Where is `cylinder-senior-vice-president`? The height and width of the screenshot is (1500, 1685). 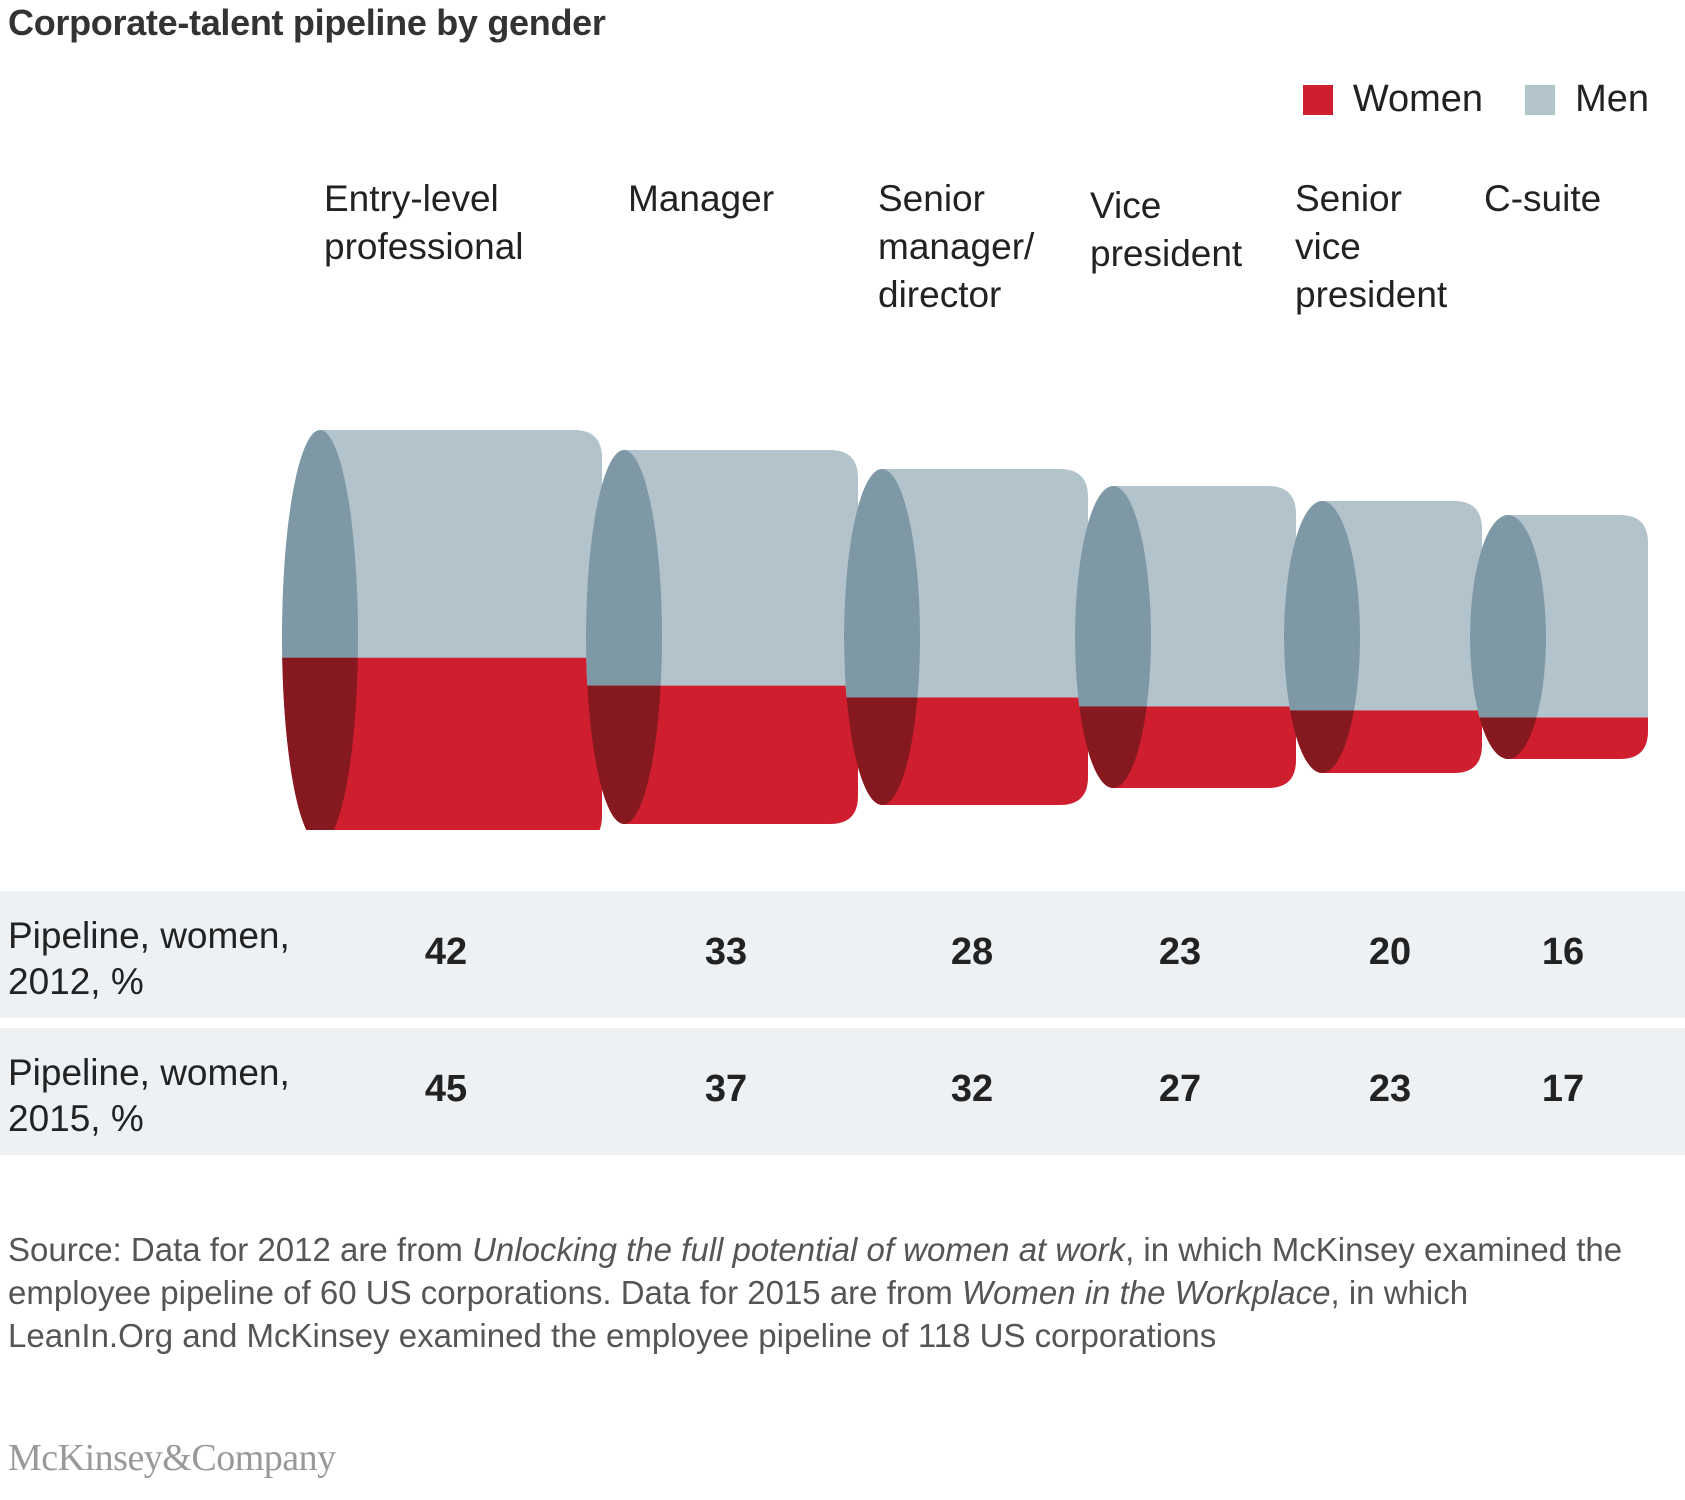
cylinder-senior-vice-president is located at coordinates (1383, 637).